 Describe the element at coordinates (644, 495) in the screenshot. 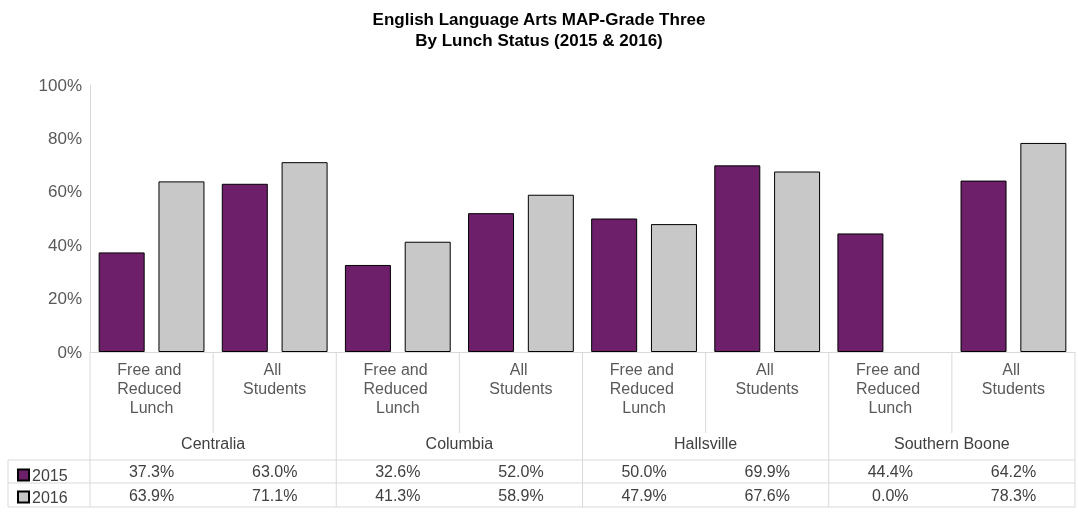

I see `data-label: 47.9%` at that location.